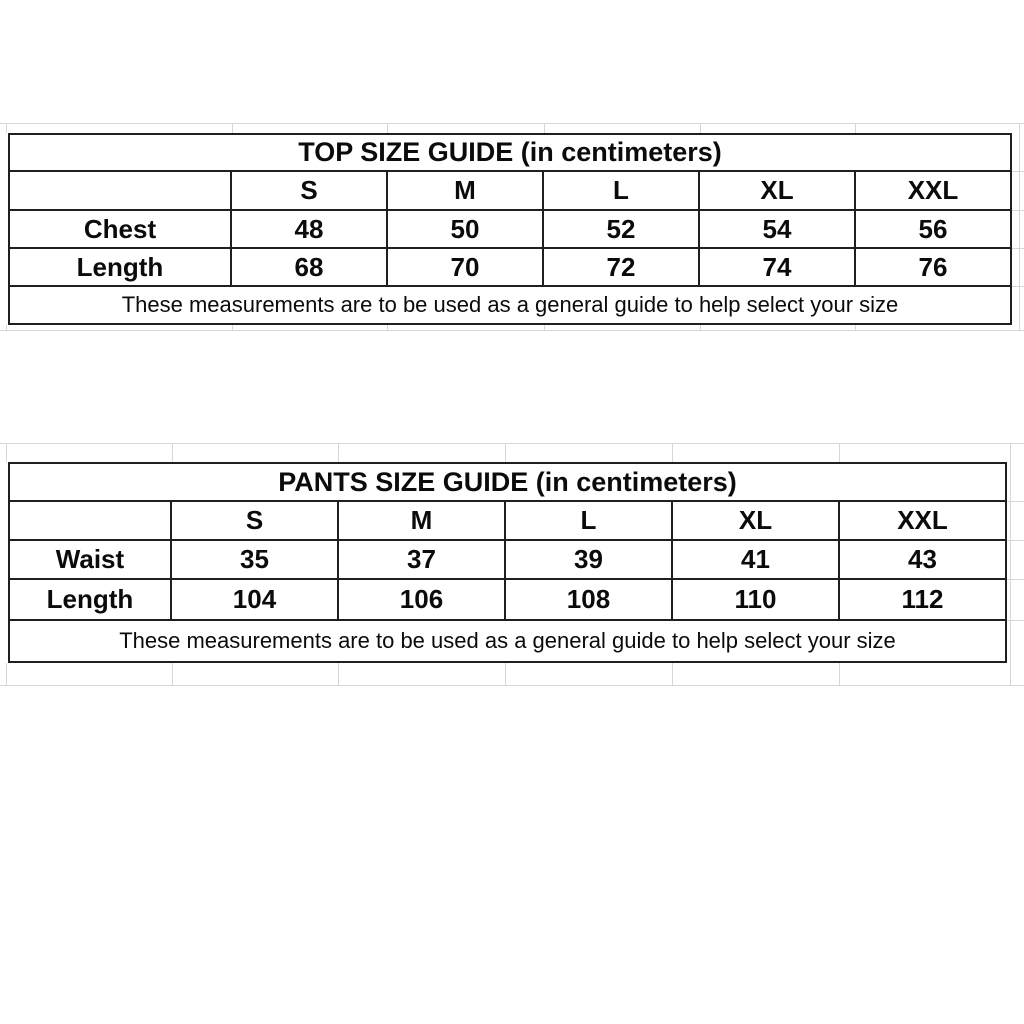  I want to click on top-size-header-xl: XL, so click(777, 190).